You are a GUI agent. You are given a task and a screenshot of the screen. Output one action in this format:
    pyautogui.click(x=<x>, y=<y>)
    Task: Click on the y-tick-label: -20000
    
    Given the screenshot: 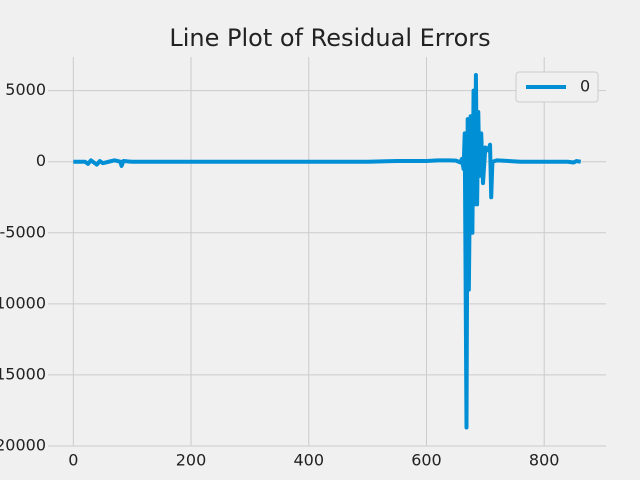 What is the action you would take?
    pyautogui.click(x=23, y=445)
    